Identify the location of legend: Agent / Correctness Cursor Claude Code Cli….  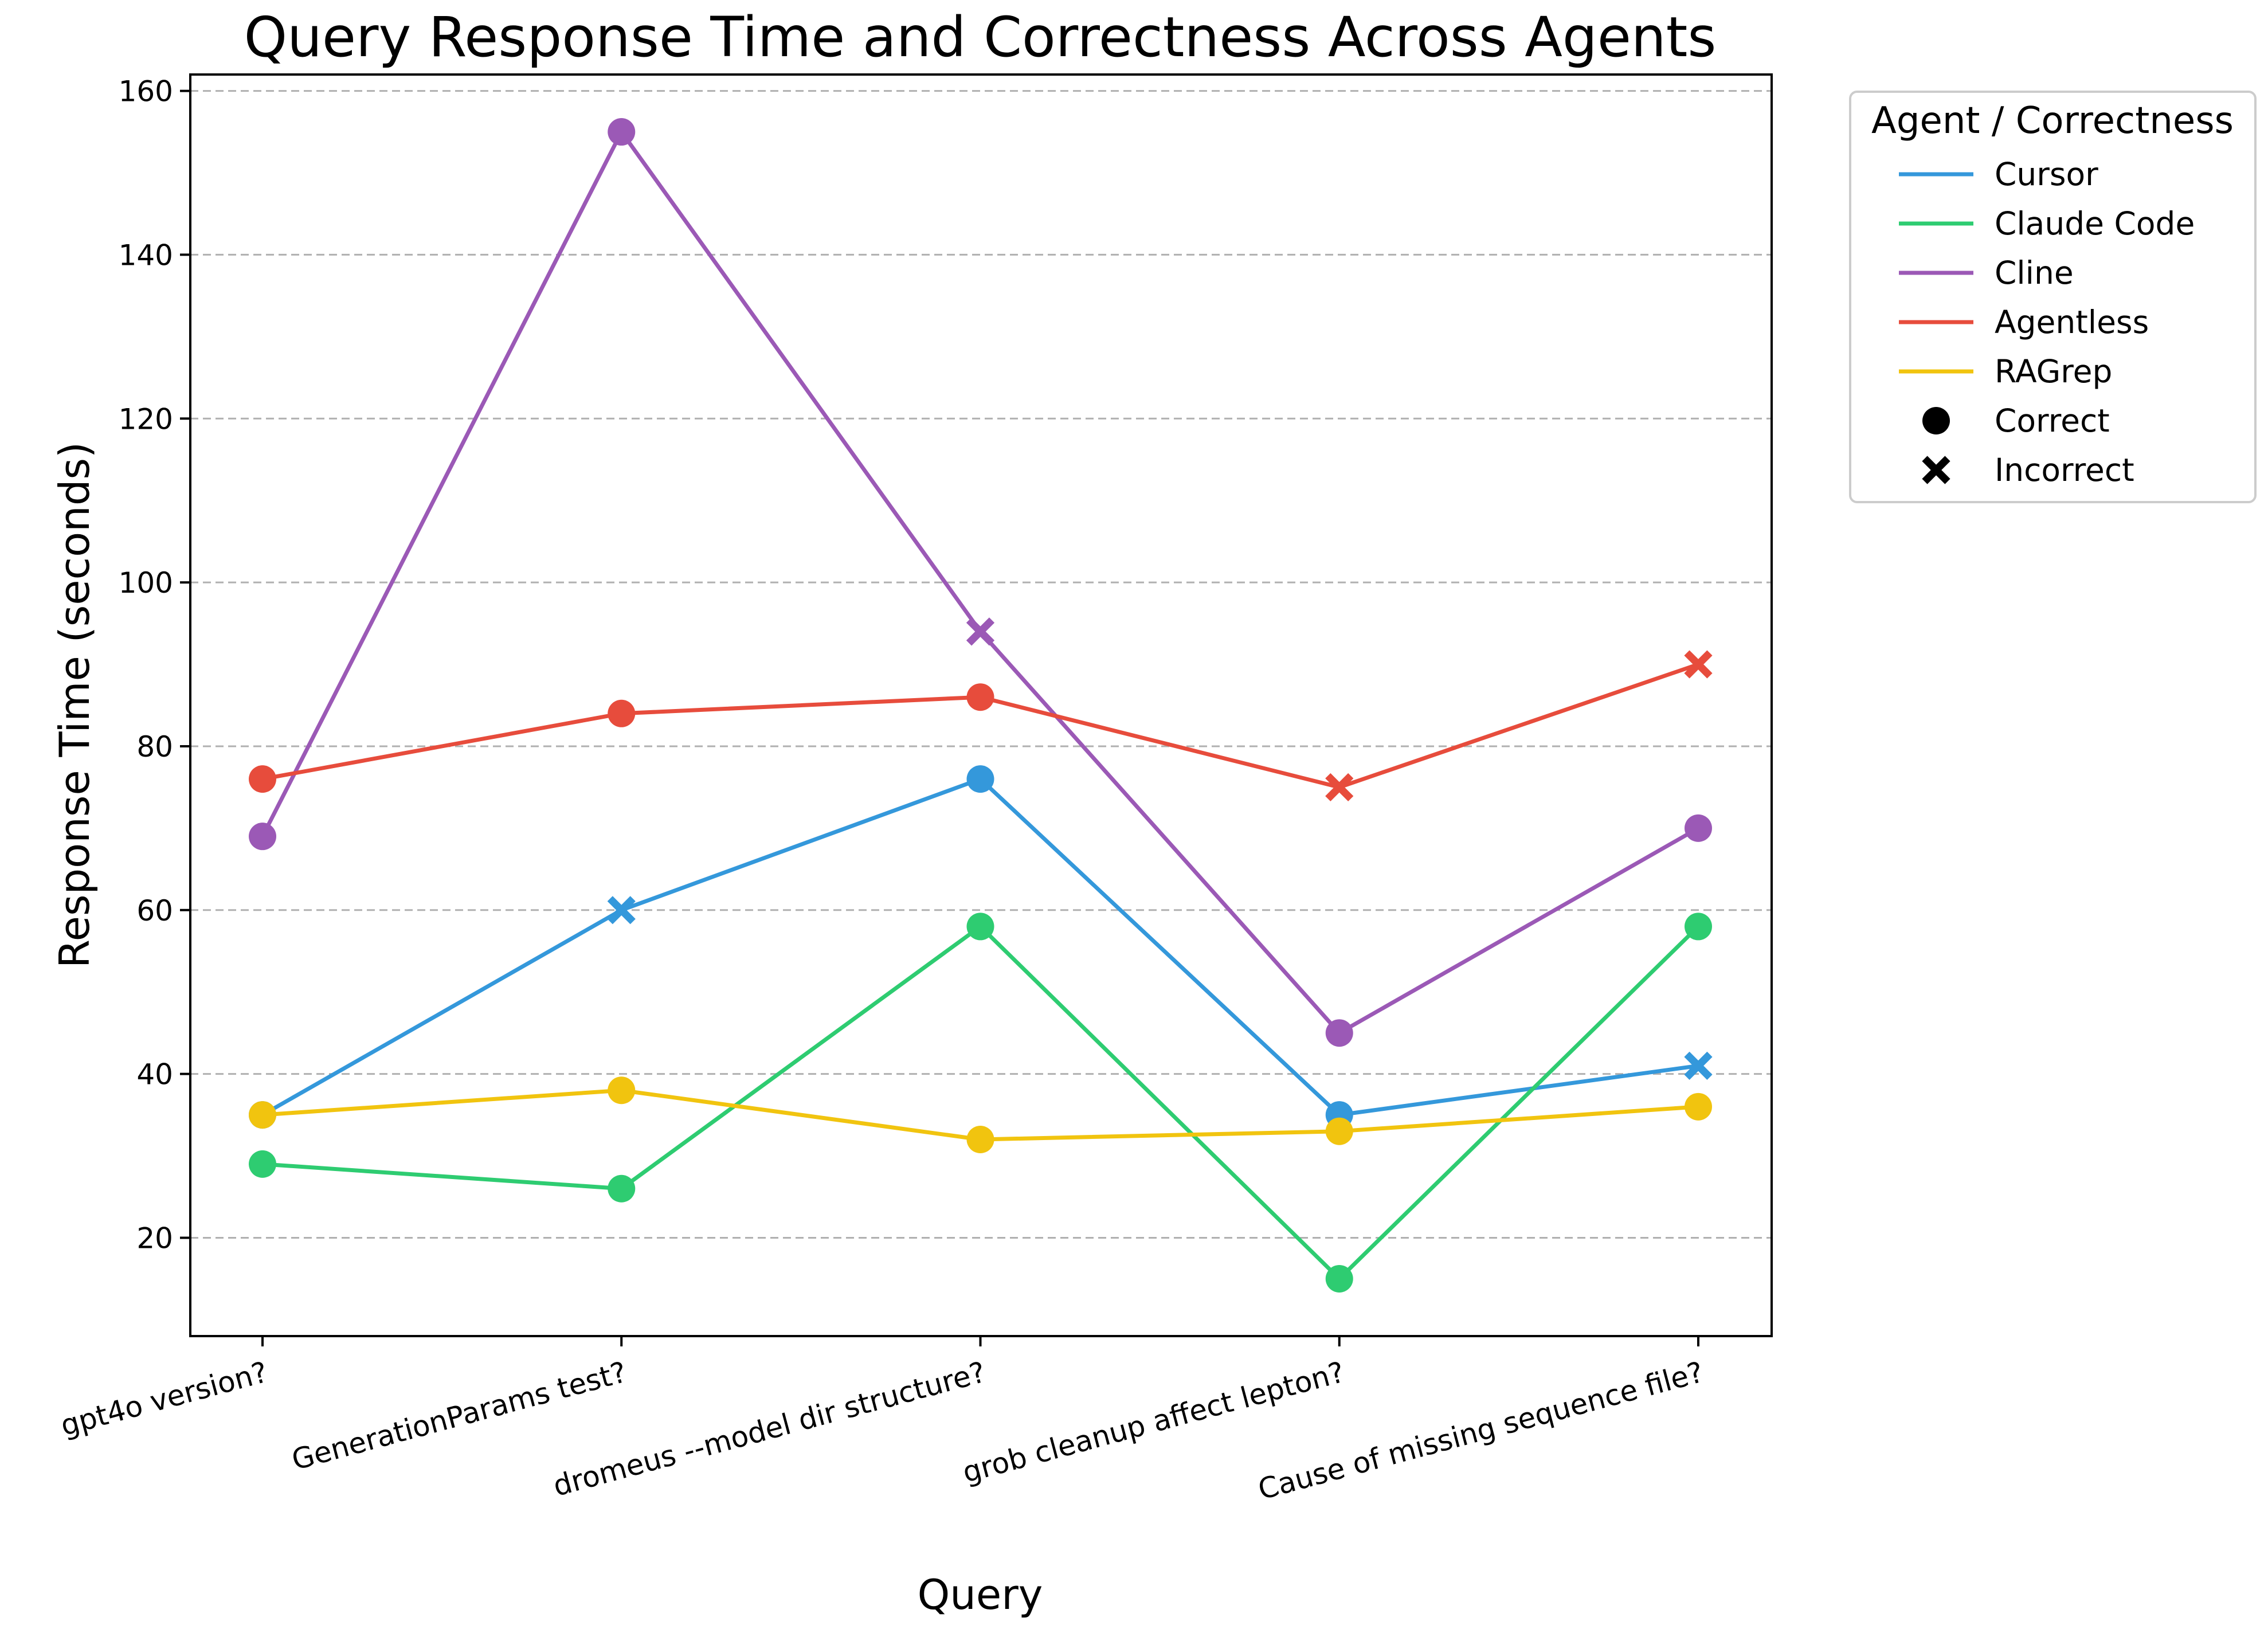
(2053, 297).